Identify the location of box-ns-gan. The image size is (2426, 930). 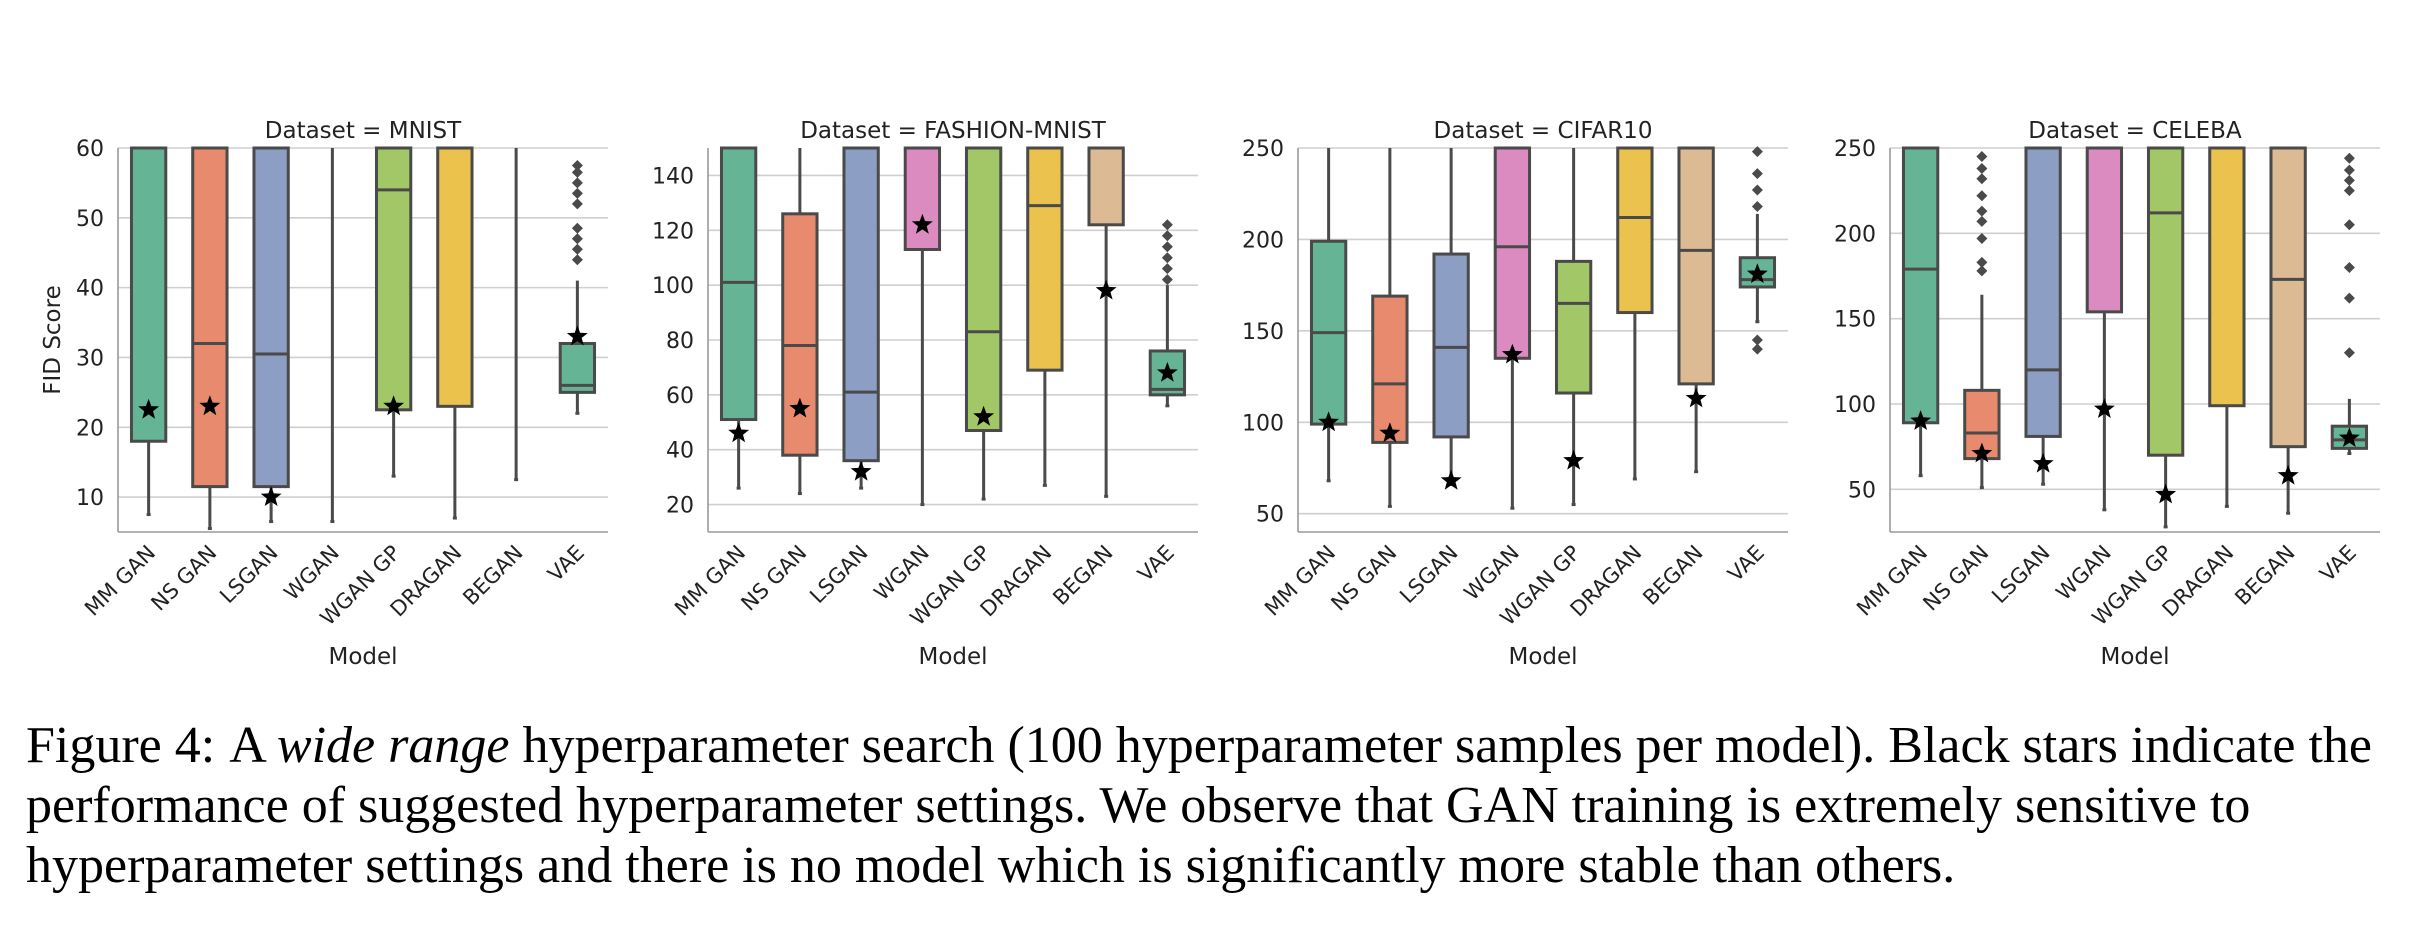
(800, 334).